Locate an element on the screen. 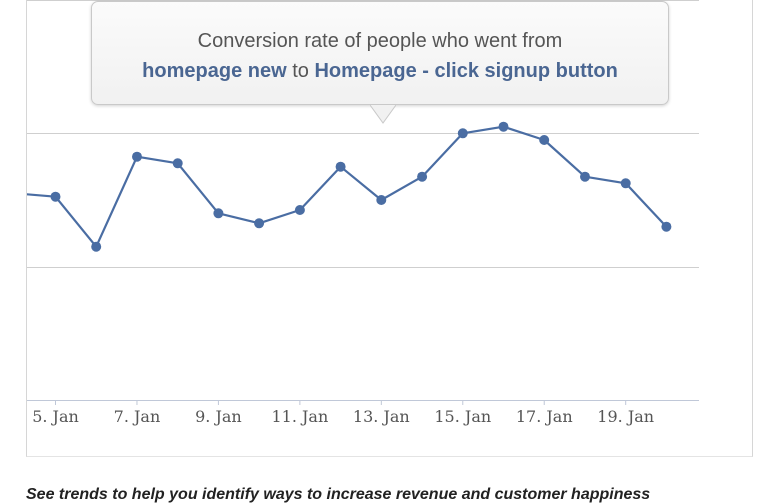 Image resolution: width=776 pixels, height=504 pixels. x-tick-label-6: 17. Jan is located at coordinates (544, 416).